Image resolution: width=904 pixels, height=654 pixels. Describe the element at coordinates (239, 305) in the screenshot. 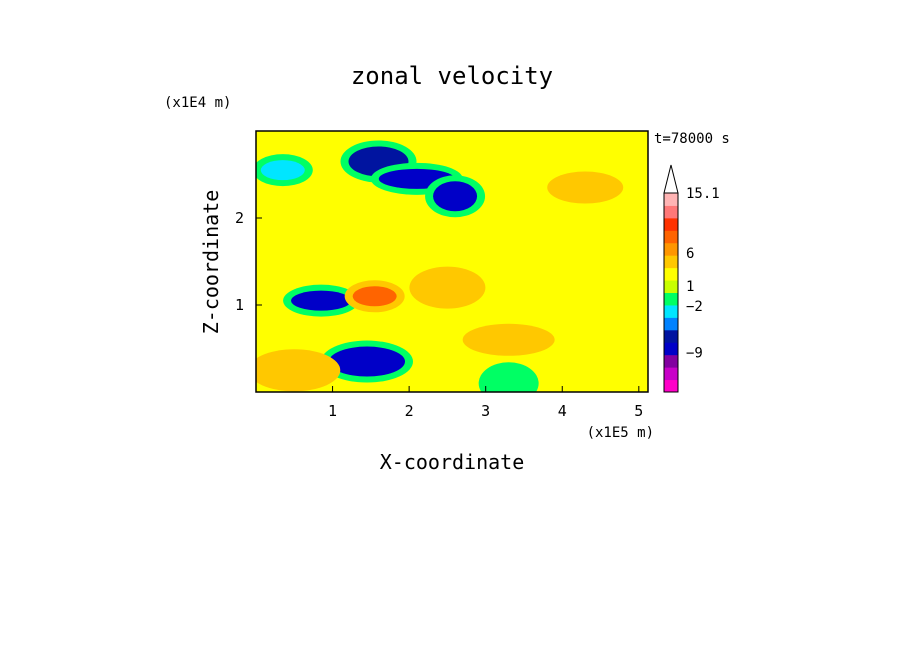

I see `y-tick-label: 1` at that location.